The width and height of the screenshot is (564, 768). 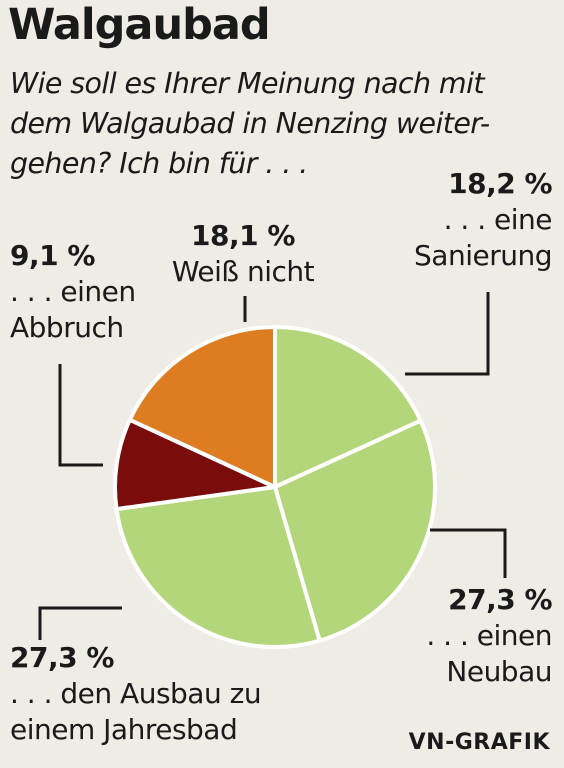 I want to click on category-label-abbruch-1: . . . einen, so click(x=73, y=291).